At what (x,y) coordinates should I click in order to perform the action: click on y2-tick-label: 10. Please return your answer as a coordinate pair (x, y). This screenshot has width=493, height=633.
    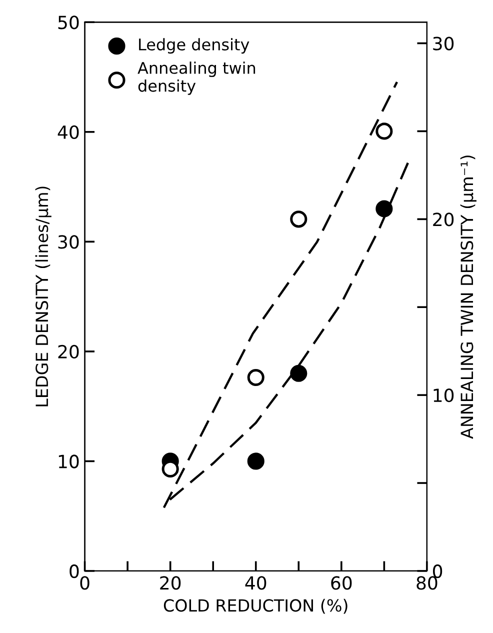
    Looking at the image, I should click on (444, 395).